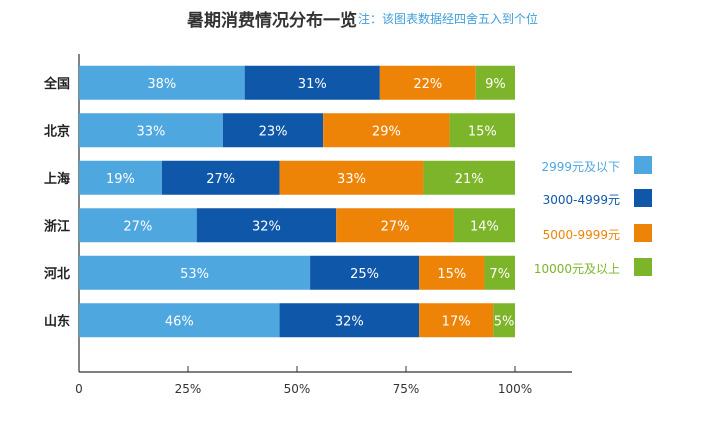 Image resolution: width=713 pixels, height=421 pixels. Describe the element at coordinates (57, 274) in the screenshot. I see `category-label: 河北` at that location.